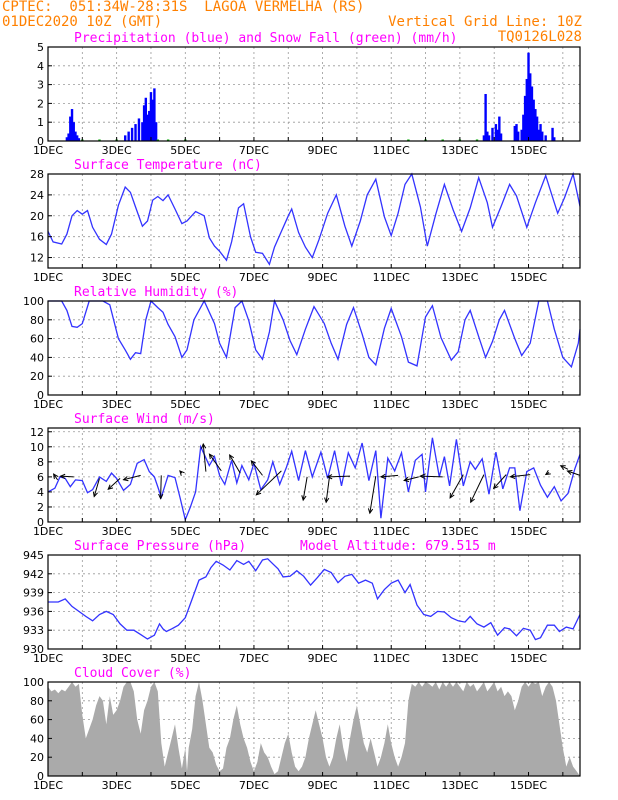 The width and height of the screenshot is (618, 800). I want to click on wind-y-tick-label: 0, so click(40, 522).